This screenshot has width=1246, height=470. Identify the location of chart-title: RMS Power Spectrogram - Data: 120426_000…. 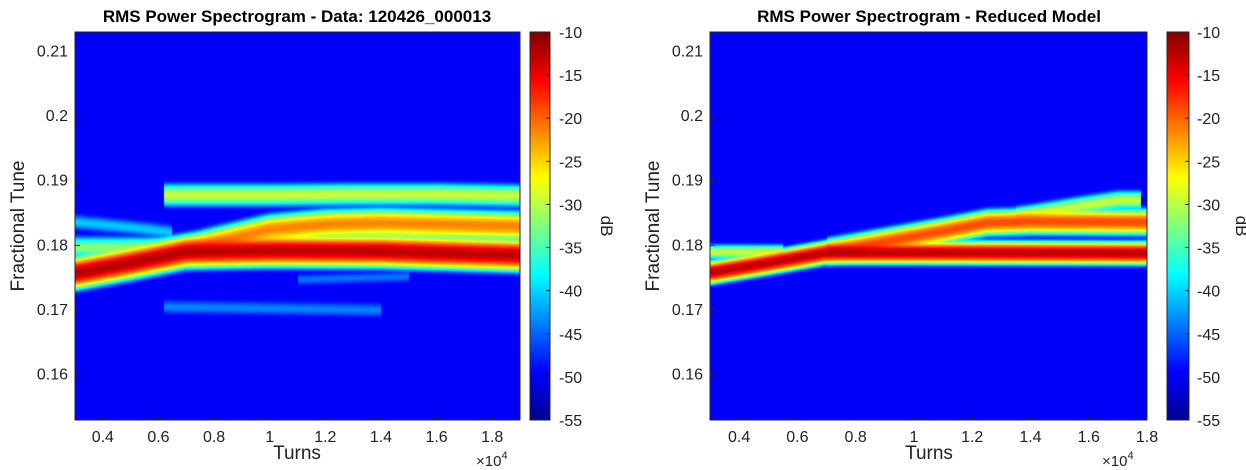
(297, 16).